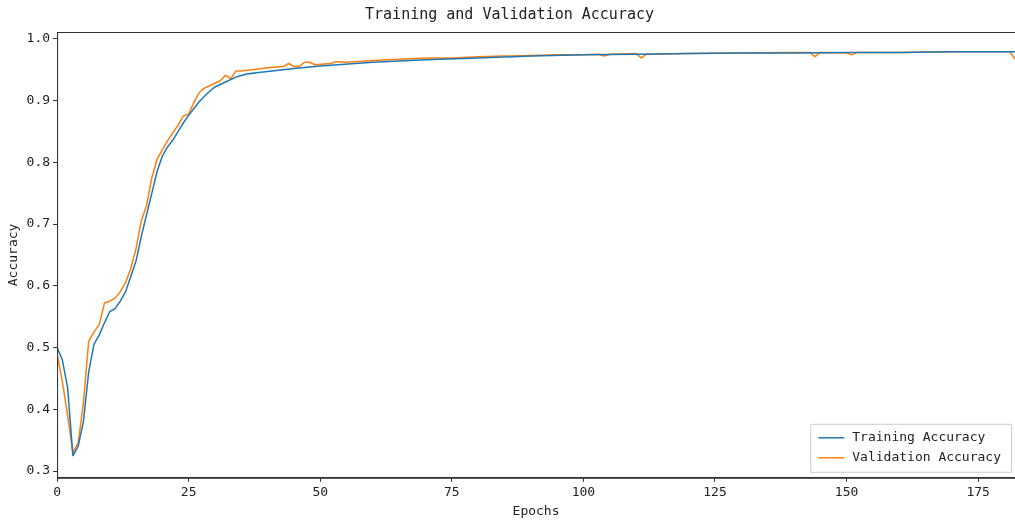  I want to click on y-tick-label: 0.4, so click(38, 408).